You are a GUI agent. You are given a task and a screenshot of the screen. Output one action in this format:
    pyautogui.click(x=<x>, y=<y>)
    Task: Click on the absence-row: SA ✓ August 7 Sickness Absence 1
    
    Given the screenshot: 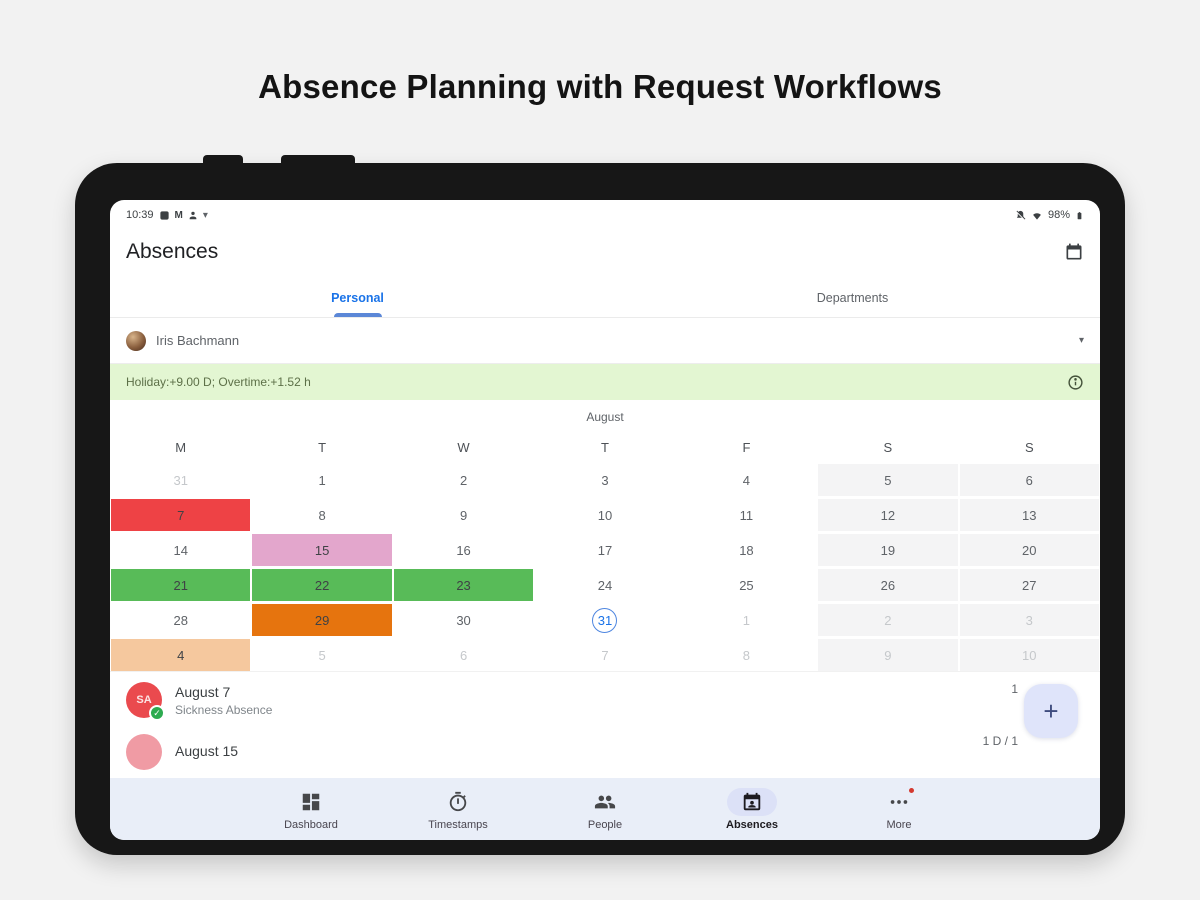 What is the action you would take?
    pyautogui.click(x=605, y=698)
    